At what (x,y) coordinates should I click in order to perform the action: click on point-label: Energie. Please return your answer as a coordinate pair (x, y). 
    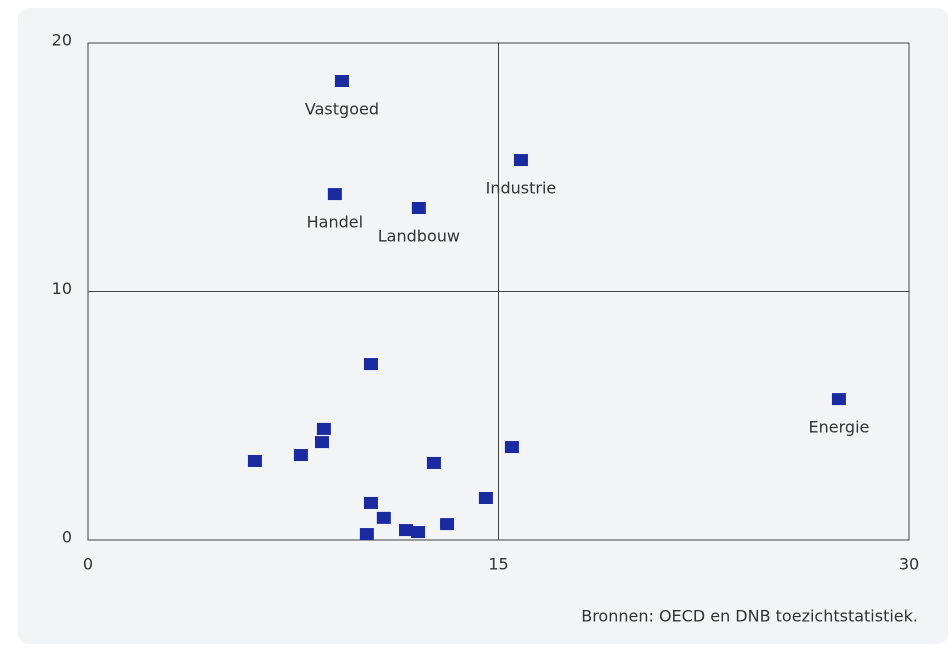
    Looking at the image, I should click on (839, 427).